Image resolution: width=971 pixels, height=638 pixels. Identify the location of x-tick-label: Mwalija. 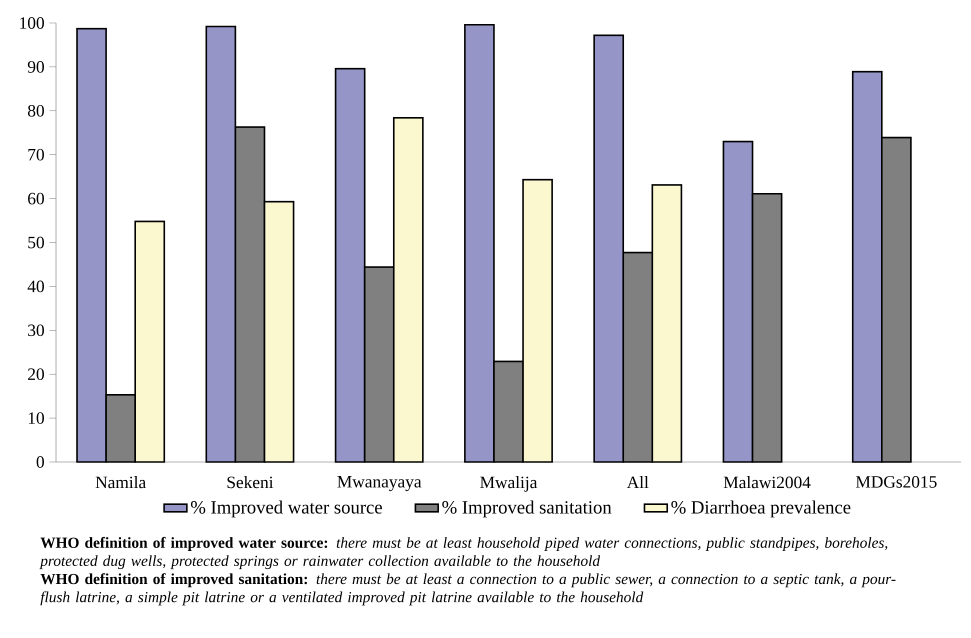
(509, 484).